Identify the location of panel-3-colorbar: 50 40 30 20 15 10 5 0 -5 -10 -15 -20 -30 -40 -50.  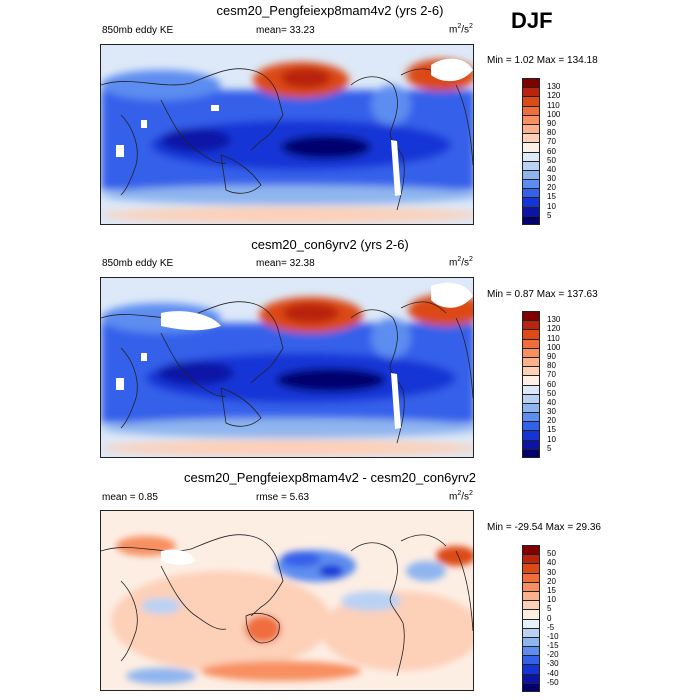
(540, 618).